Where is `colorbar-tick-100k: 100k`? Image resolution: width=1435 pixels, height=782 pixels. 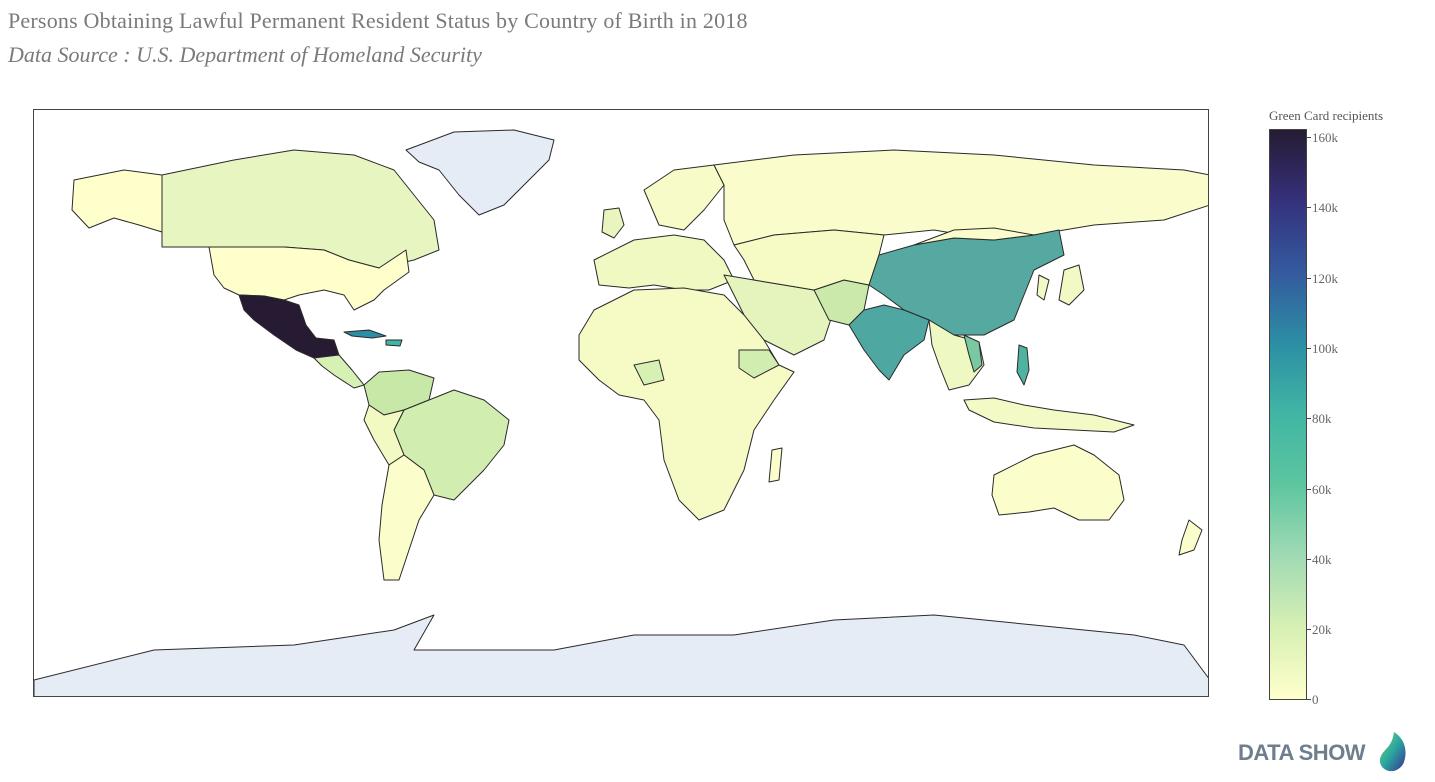
colorbar-tick-100k: 100k is located at coordinates (1325, 348).